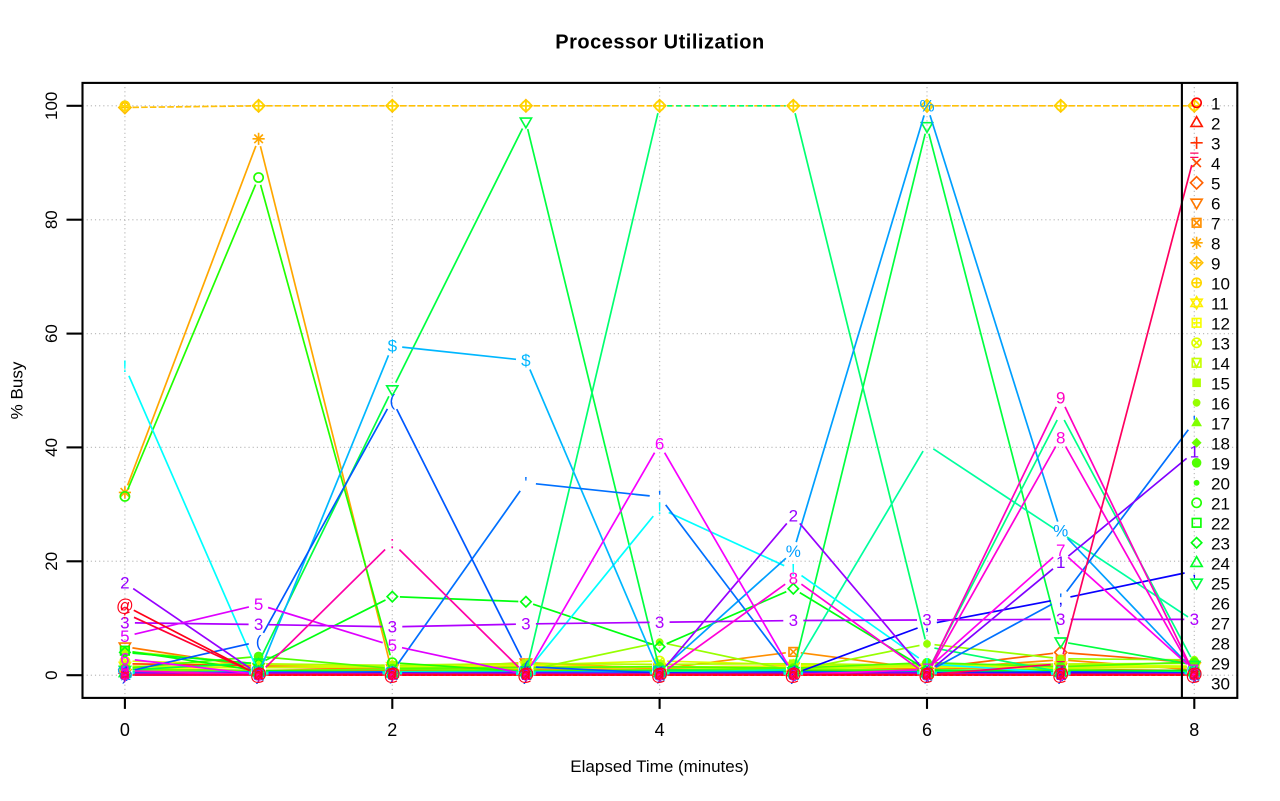  I want to click on svg-text: 30, so click(1220, 683).